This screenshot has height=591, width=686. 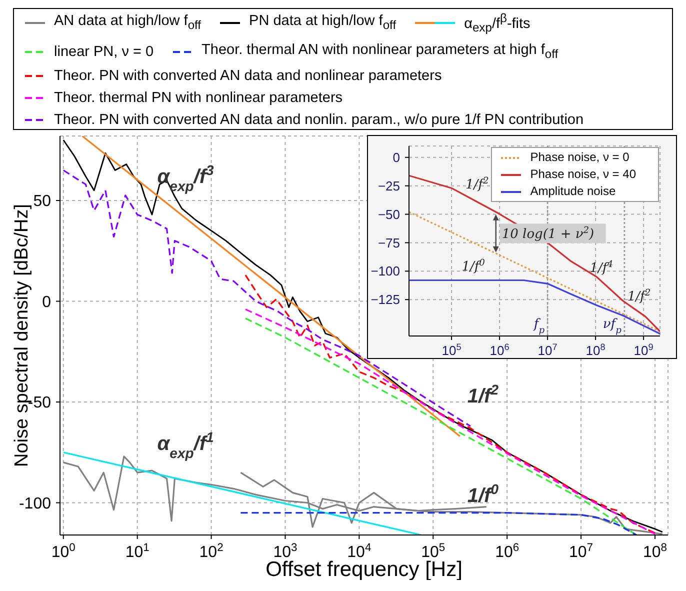 What do you see at coordinates (573, 191) in the screenshot?
I see `legend-label: Amplitude noise` at bounding box center [573, 191].